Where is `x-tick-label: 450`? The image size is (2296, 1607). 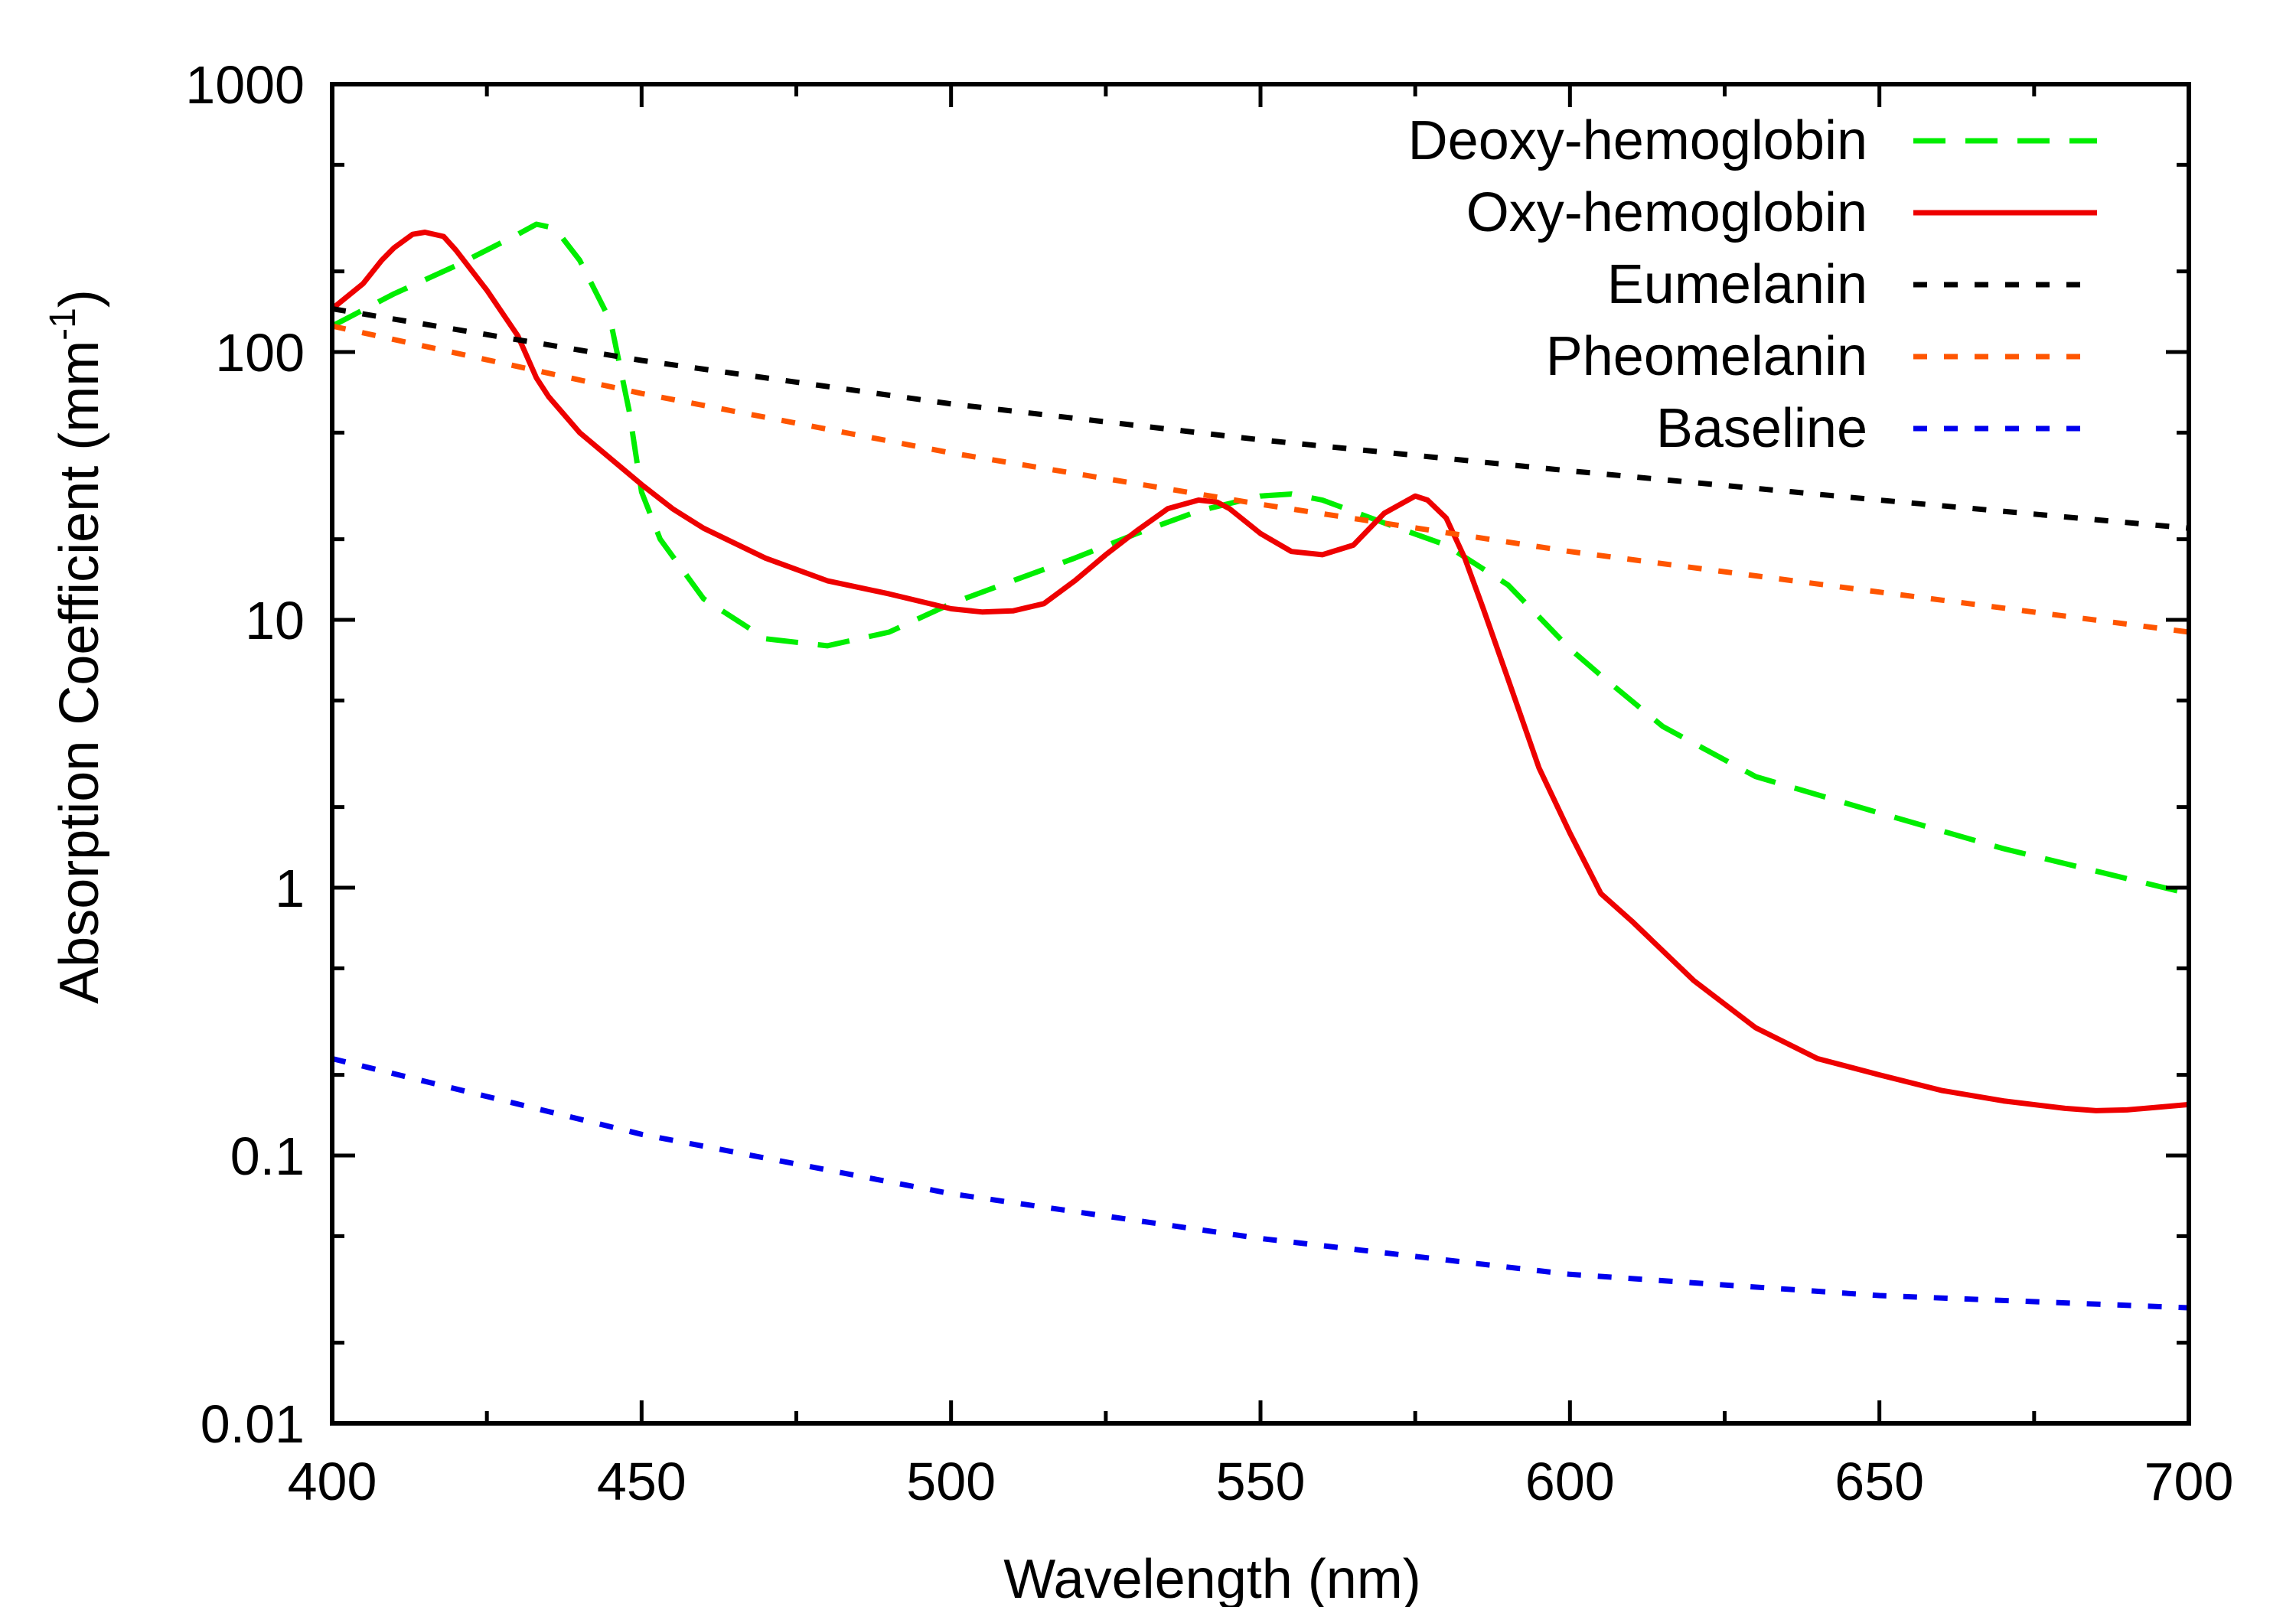
x-tick-label: 450 is located at coordinates (642, 1482).